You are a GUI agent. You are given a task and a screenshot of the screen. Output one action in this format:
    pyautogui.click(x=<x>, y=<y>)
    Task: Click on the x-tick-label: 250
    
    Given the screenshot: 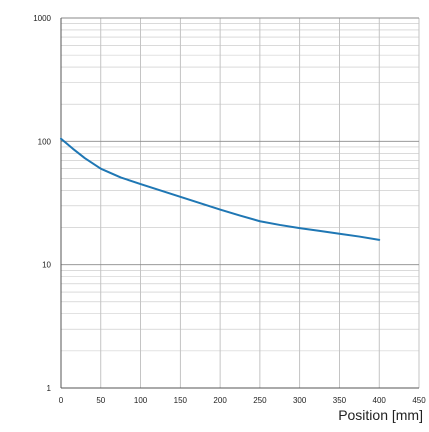 What is the action you would take?
    pyautogui.click(x=260, y=400)
    